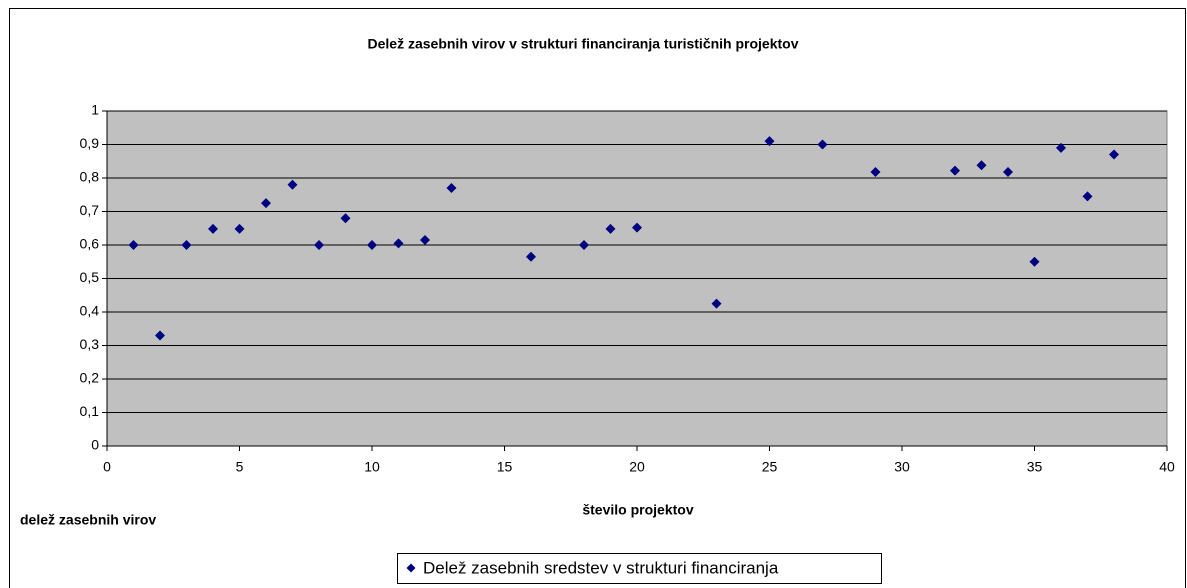 This screenshot has height=588, width=1187. I want to click on legend-box, so click(639, 568).